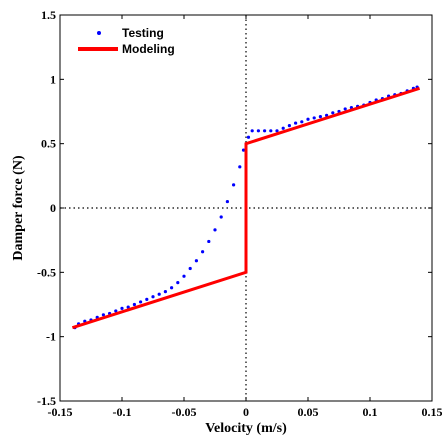 The image size is (442, 441). I want to click on y-tick-label: 1.5, so click(48, 15).